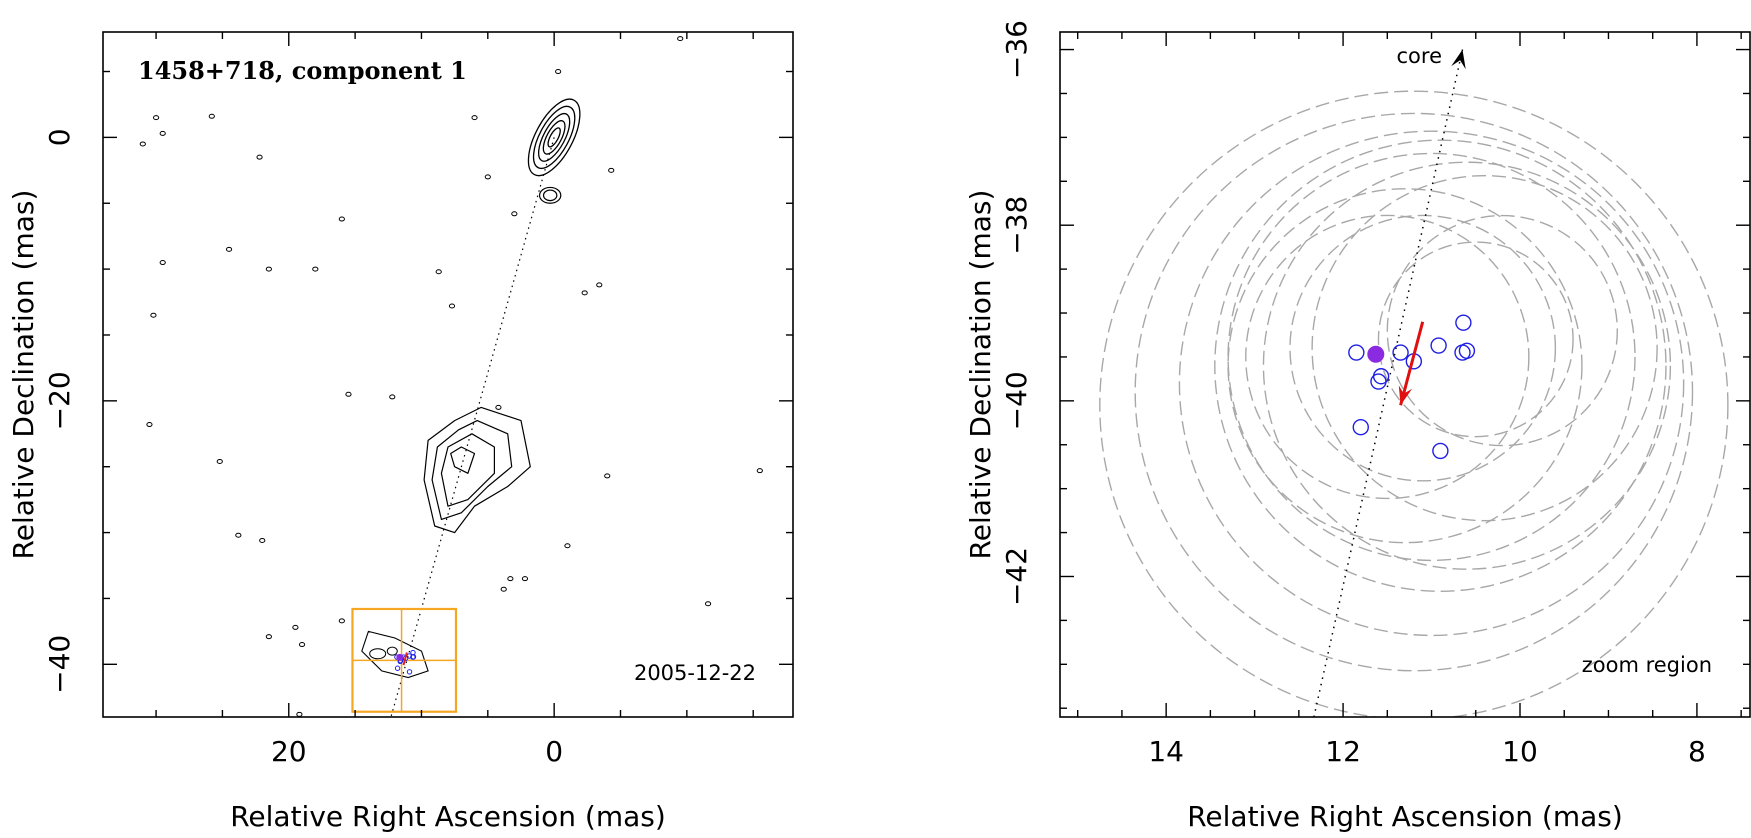  I want to click on x-tick-label: 20, so click(289, 751).